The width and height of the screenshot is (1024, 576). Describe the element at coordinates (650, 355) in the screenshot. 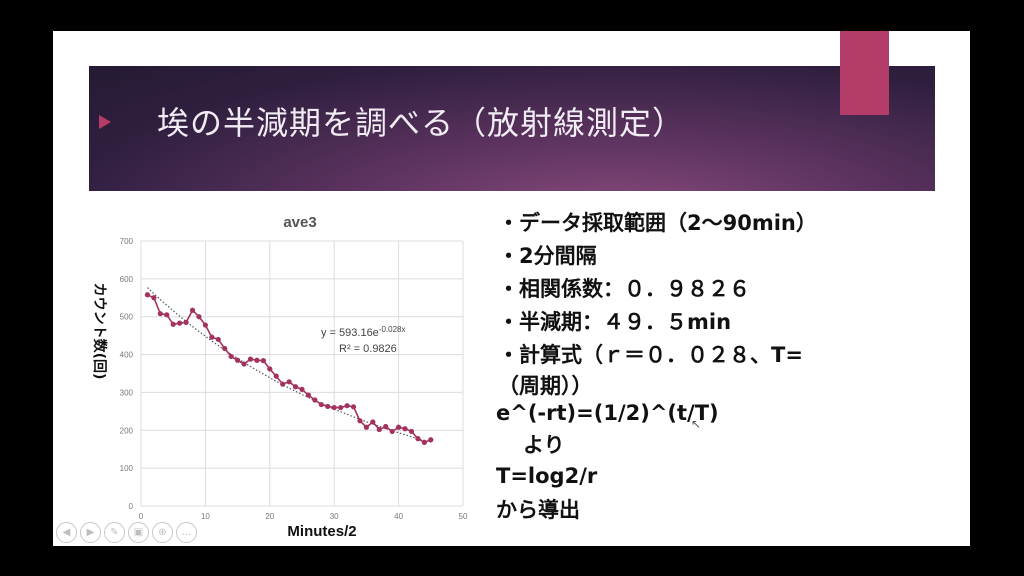

I see `bullet-formula: ・計算式（ｒ＝０．０２８、T=` at that location.